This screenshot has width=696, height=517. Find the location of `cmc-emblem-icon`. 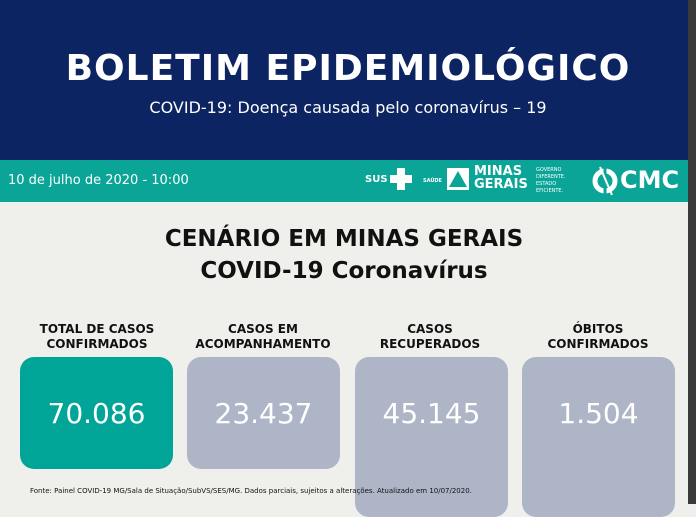

cmc-emblem-icon is located at coordinates (605, 180).